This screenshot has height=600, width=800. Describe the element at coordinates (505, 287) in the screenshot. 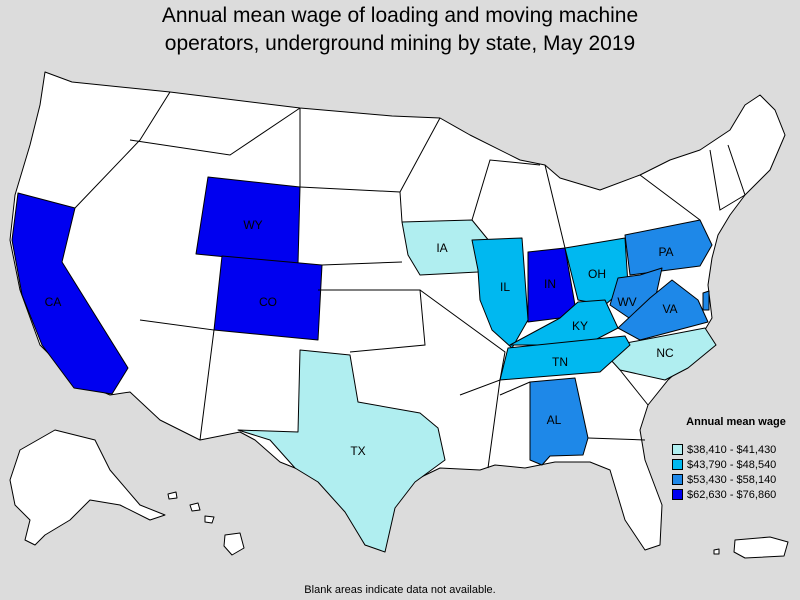

I see `label-il: IL` at that location.